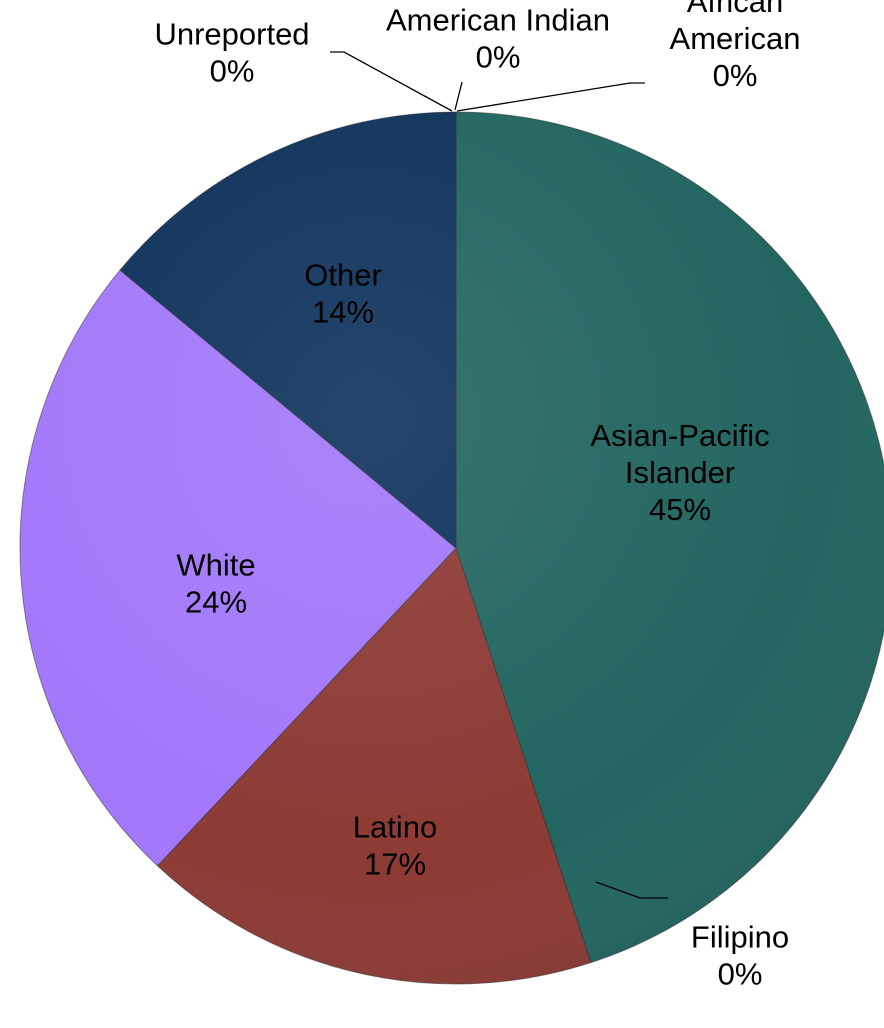  What do you see at coordinates (343, 294) in the screenshot?
I see `data-label-other: Other 14%` at bounding box center [343, 294].